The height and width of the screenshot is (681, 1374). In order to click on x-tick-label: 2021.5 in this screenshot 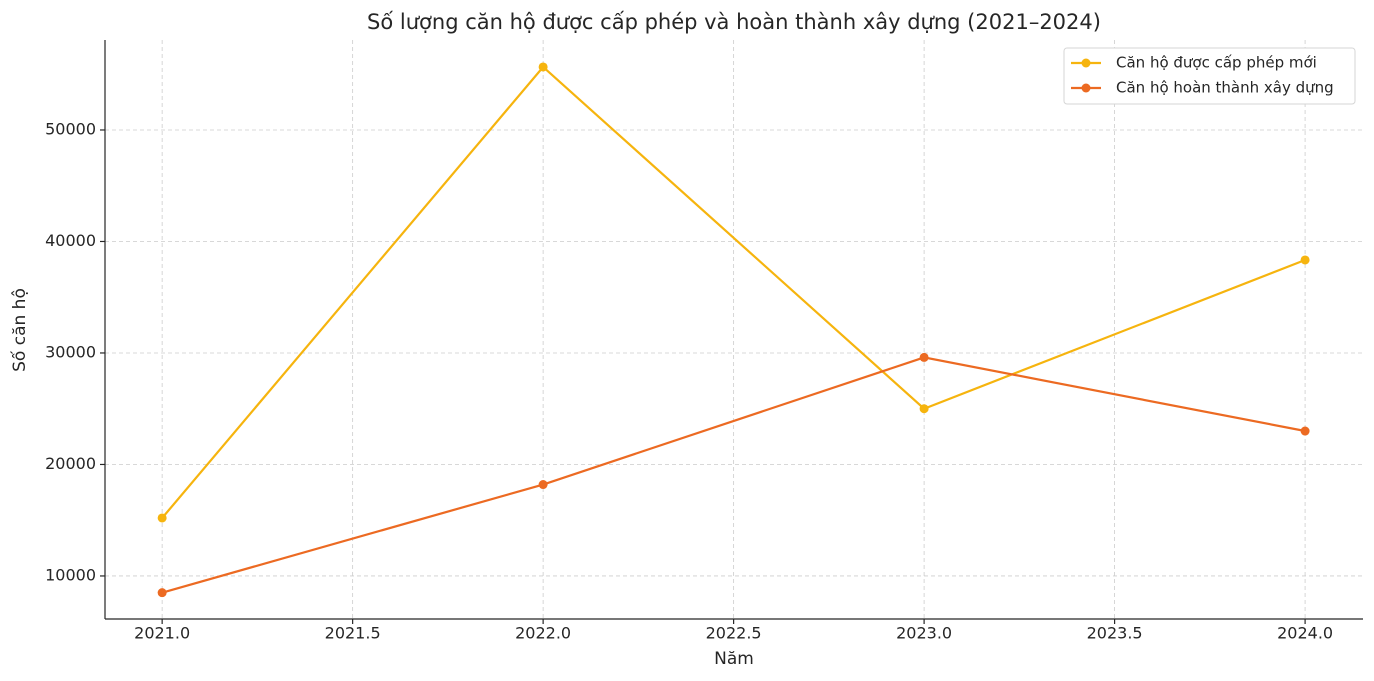, I will do `click(353, 633)`.